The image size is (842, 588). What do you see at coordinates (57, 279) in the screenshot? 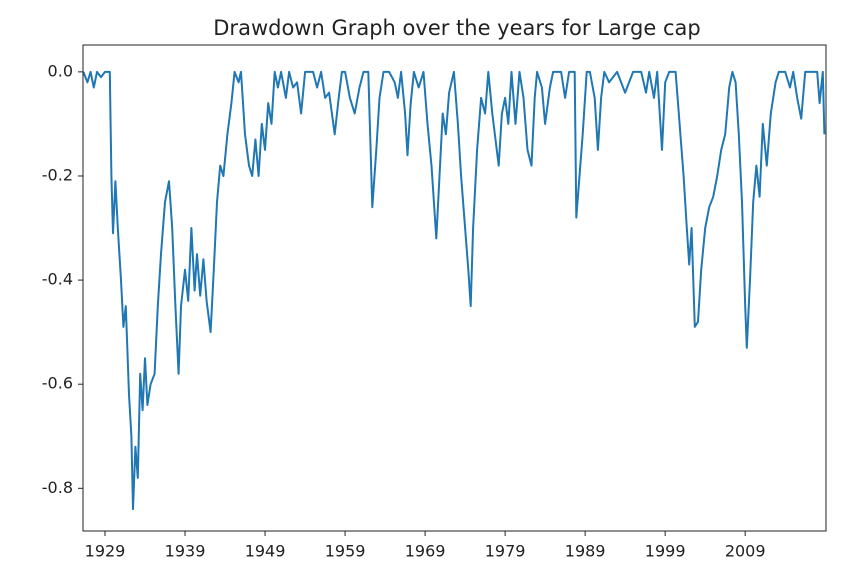
I see `y-tick-label: -0.4` at bounding box center [57, 279].